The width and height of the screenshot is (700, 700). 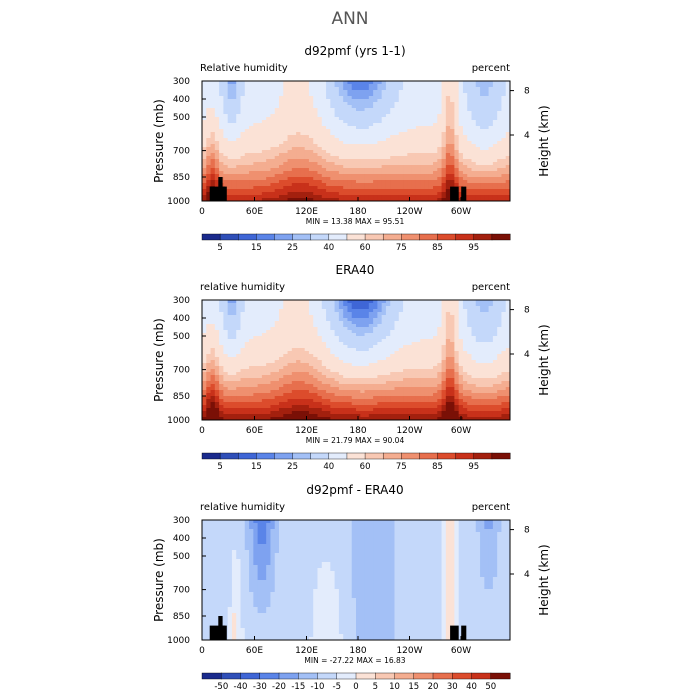 I want to click on colorbar-segment, so click(x=410, y=237).